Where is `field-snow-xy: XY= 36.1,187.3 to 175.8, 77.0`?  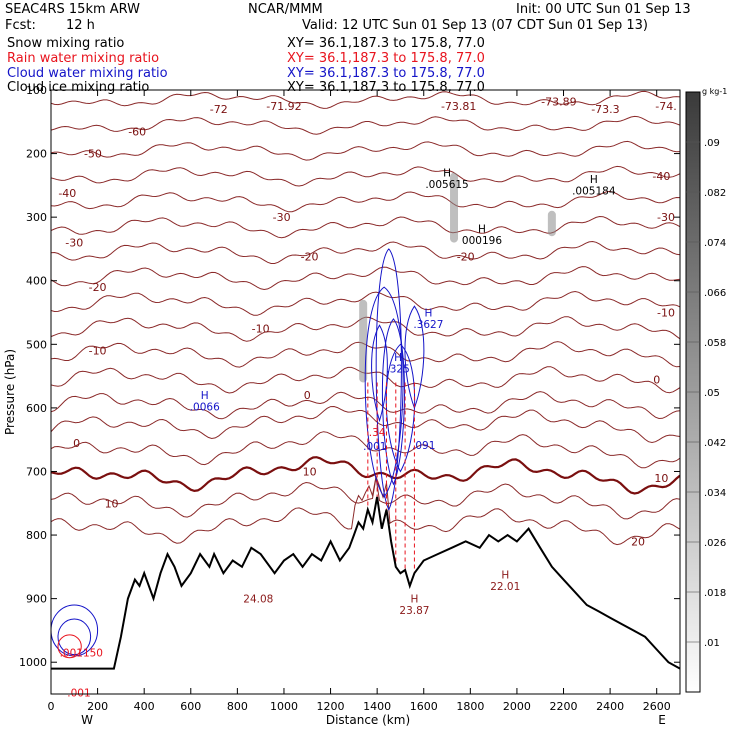 field-snow-xy: XY= 36.1,187.3 to 175.8, 77.0 is located at coordinates (386, 43).